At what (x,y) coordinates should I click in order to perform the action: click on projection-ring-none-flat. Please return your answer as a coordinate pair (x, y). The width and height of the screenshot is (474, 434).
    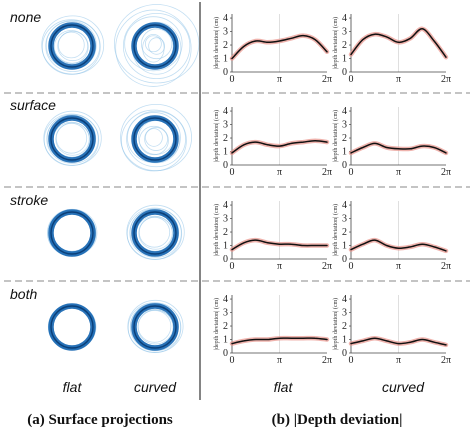
    Looking at the image, I should click on (73, 45).